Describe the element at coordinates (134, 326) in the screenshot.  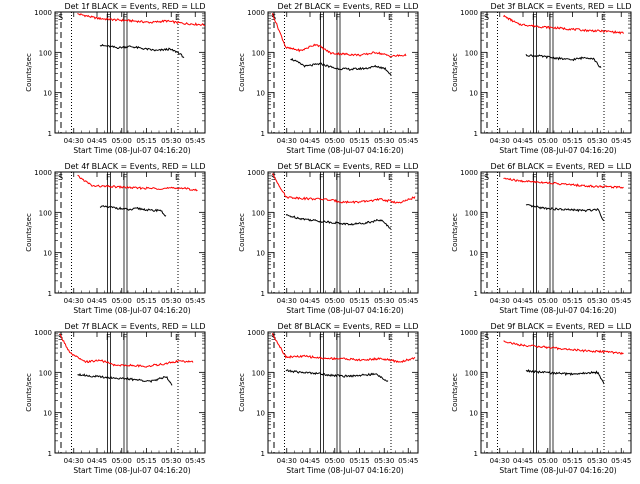
I see `panel-title: Det 7f BLACK = Events, RED = LLD` at that location.